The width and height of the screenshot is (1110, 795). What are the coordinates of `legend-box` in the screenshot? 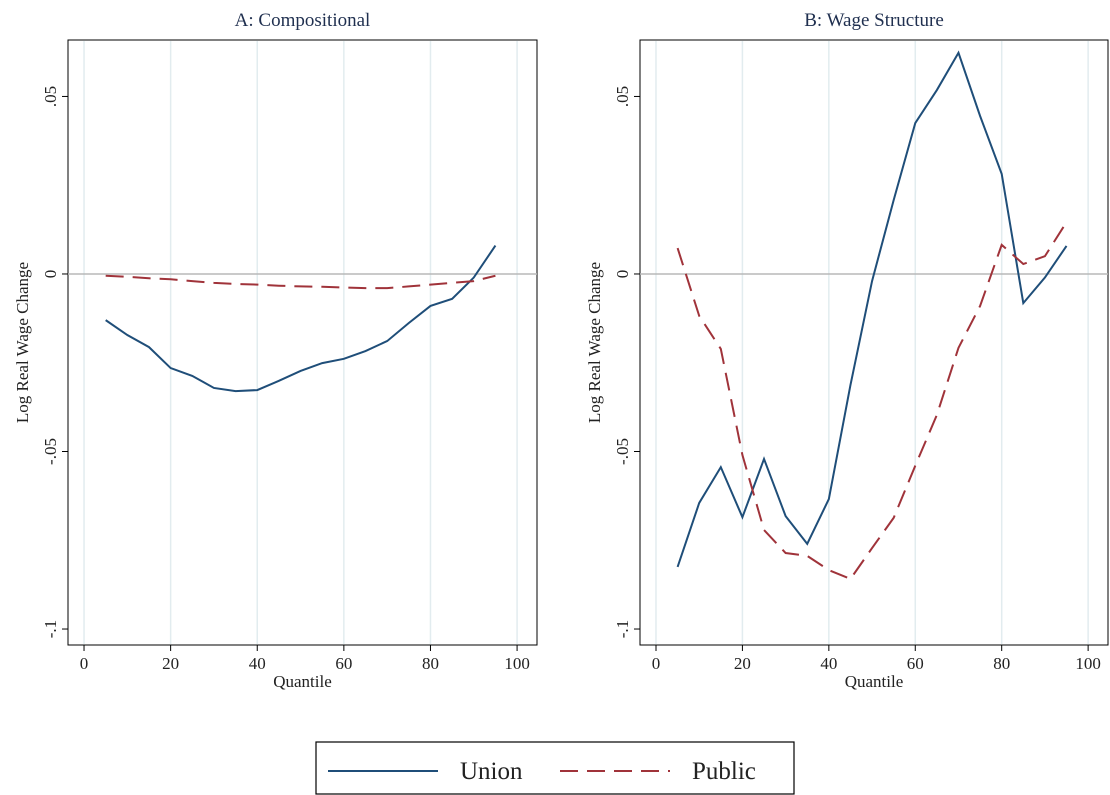 It's located at (555, 768).